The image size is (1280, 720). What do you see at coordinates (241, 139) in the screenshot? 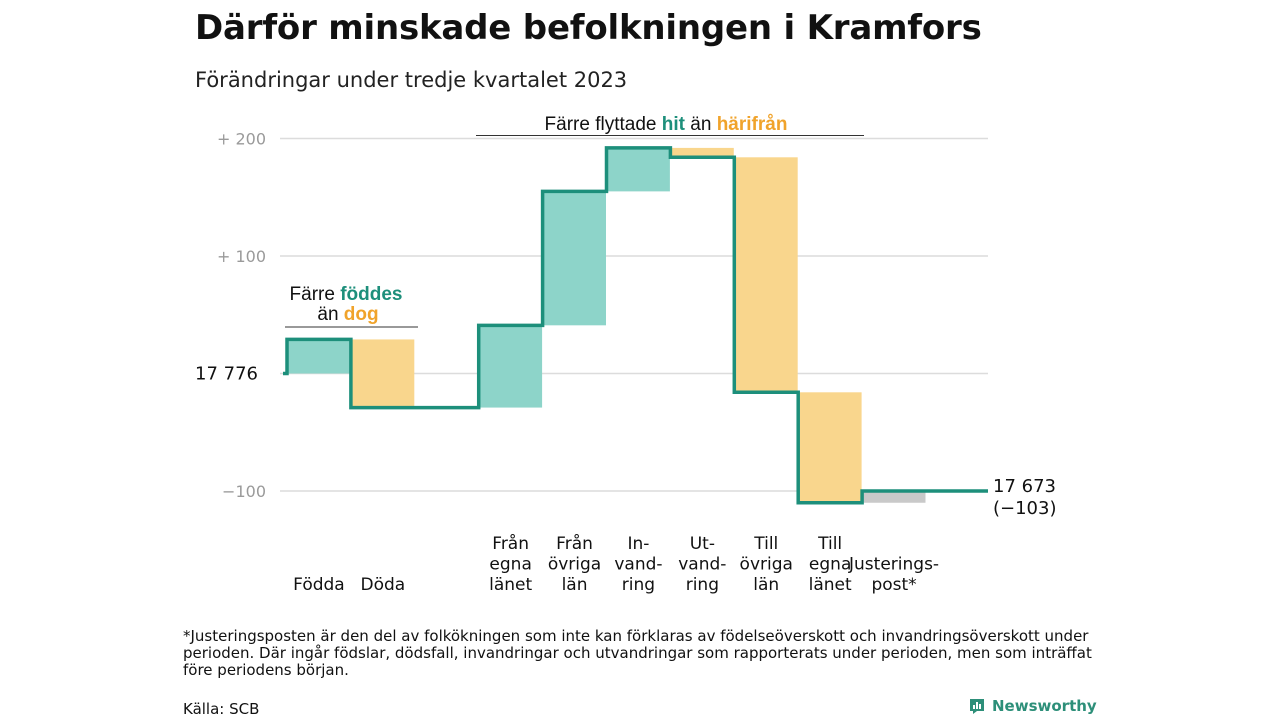
I see `y-tick-label: + 200` at bounding box center [241, 139].